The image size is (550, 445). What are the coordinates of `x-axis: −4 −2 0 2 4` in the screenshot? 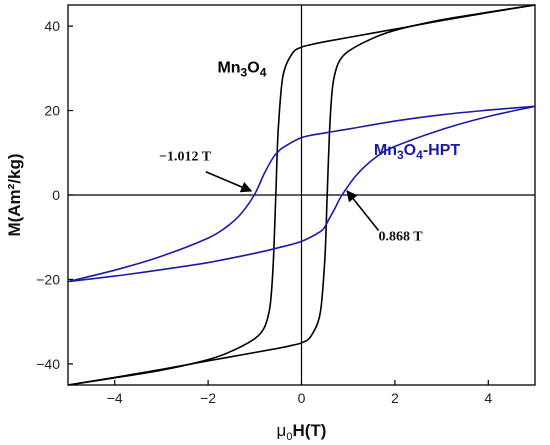 It's located at (299, 393).